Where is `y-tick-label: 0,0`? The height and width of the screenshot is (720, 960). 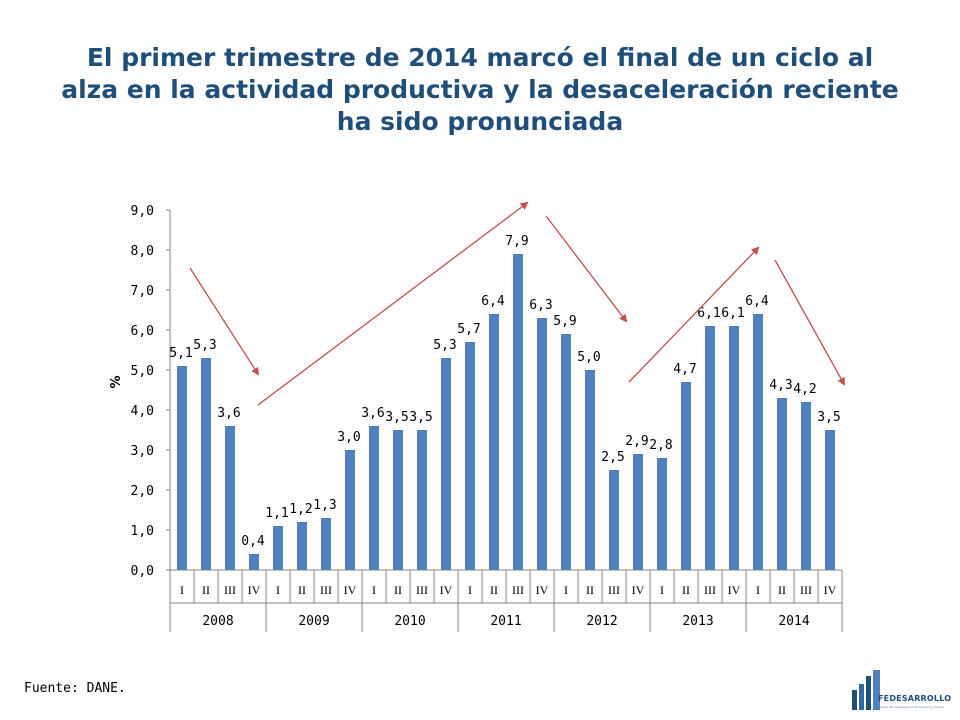
y-tick-label: 0,0 is located at coordinates (142, 571).